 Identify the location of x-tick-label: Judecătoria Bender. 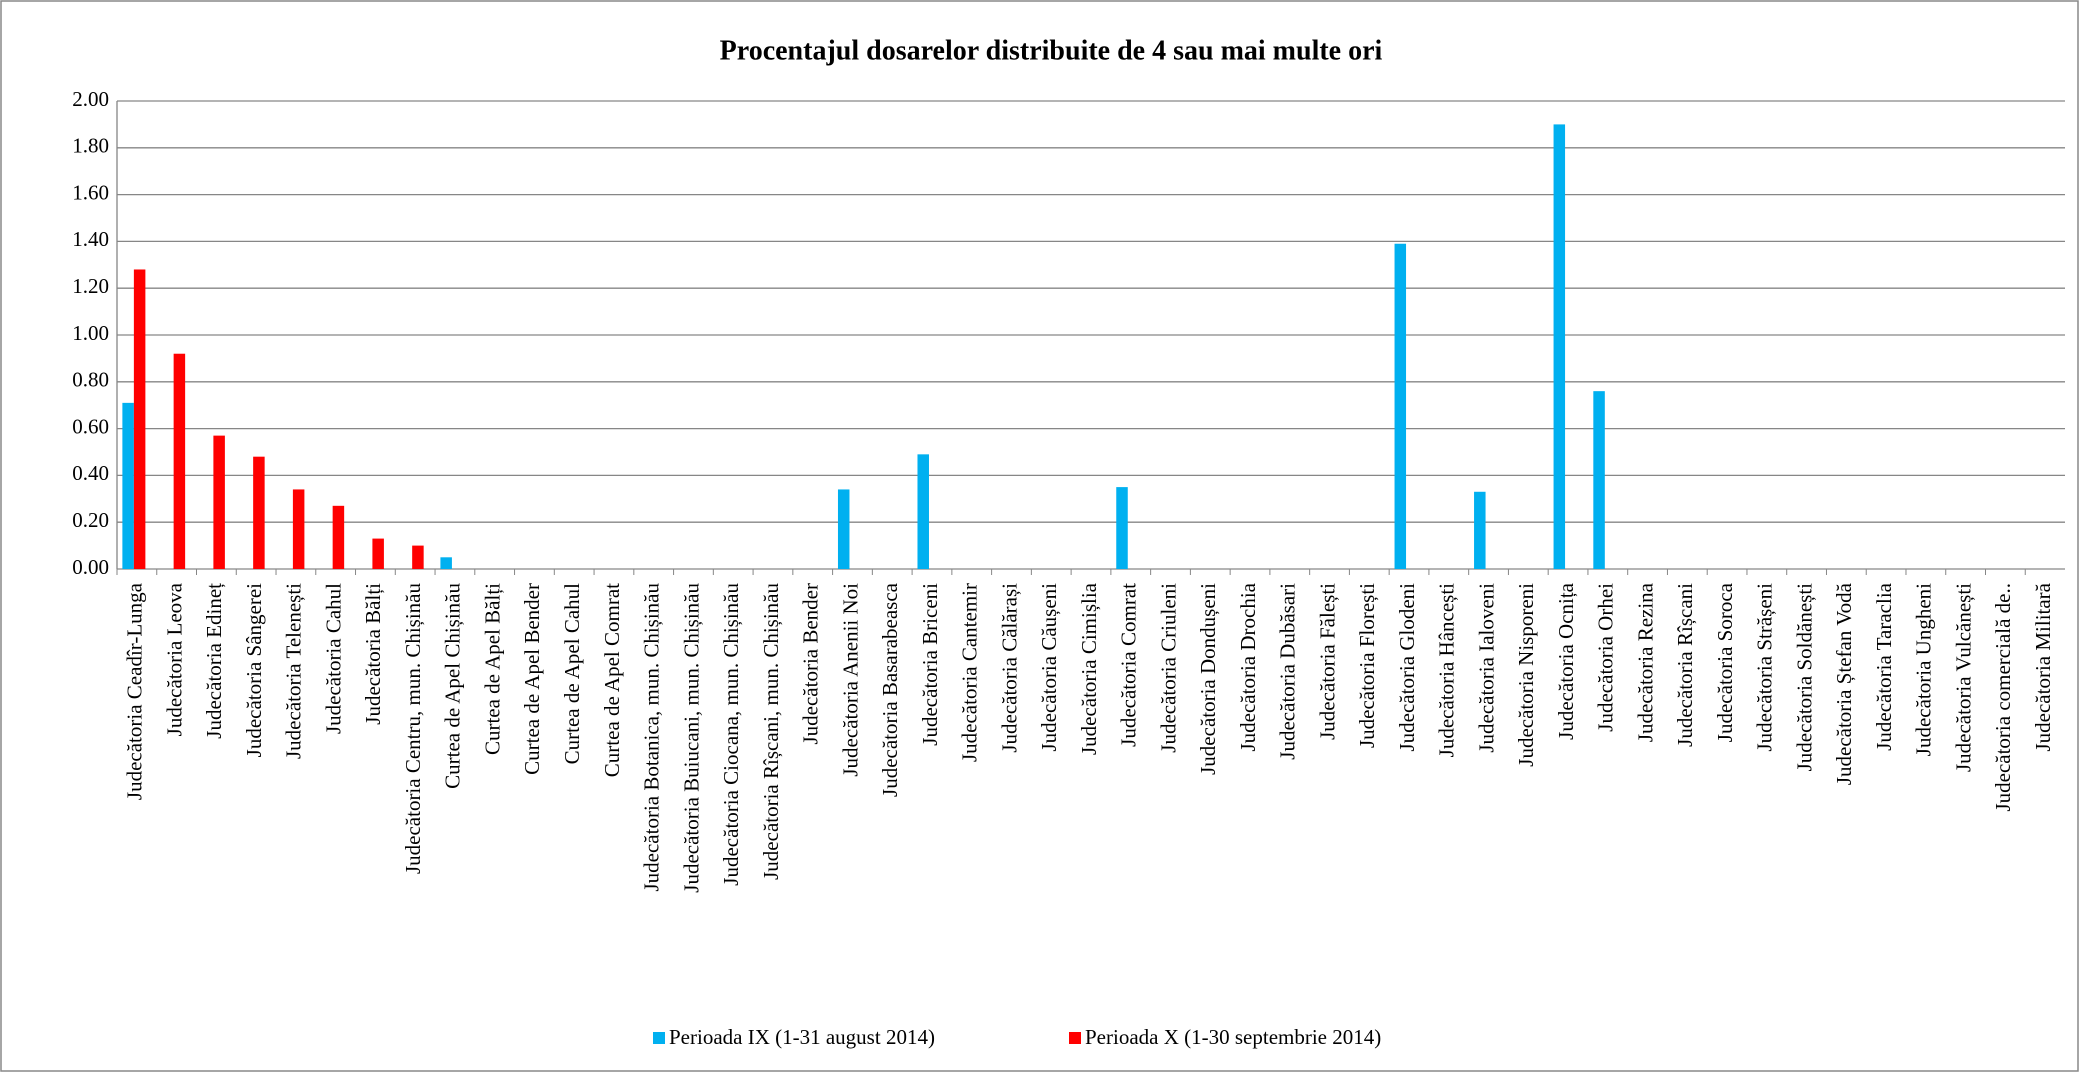
(811, 664).